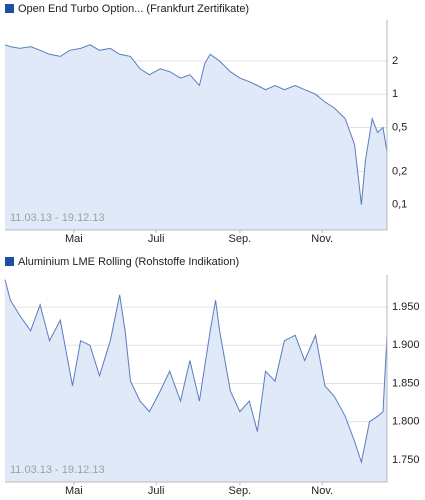 The height and width of the screenshot is (500, 425). I want to click on y-tick-label: 1.800, so click(406, 422).